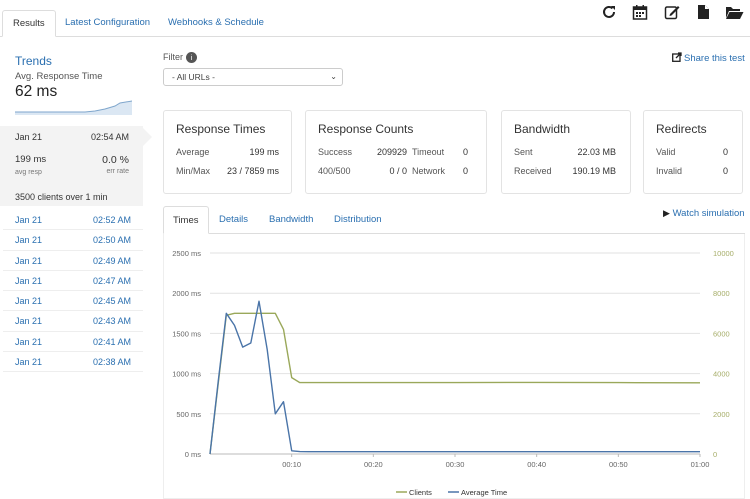  Describe the element at coordinates (666, 152) in the screenshot. I see `valid-label: Valid` at that location.